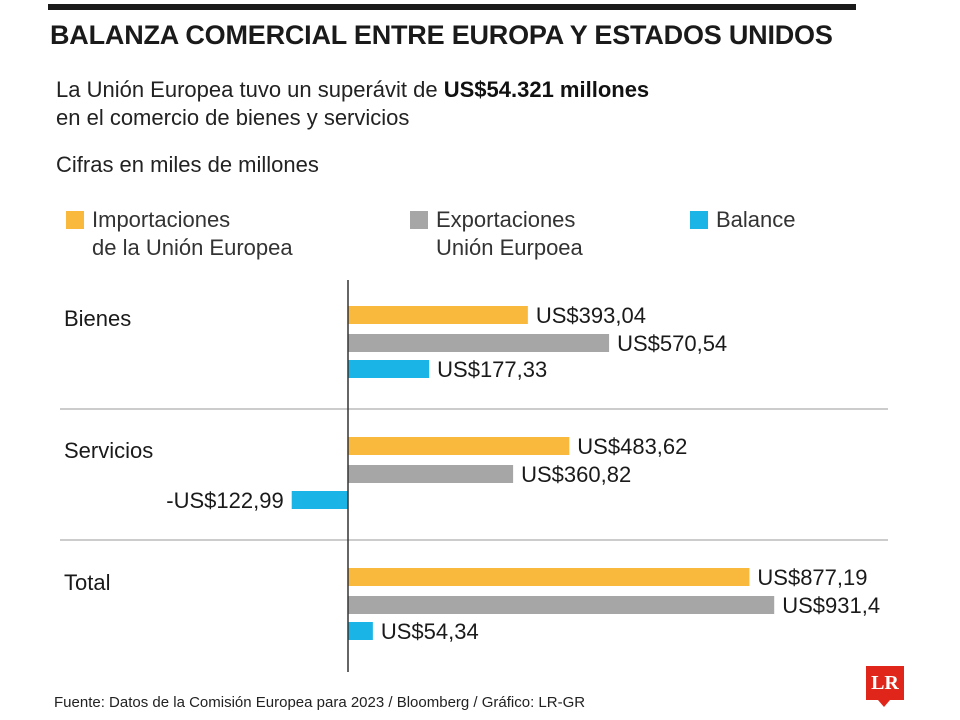 Image resolution: width=960 pixels, height=720 pixels. What do you see at coordinates (506, 219) in the screenshot?
I see `legend-label-line1: Exportaciones` at bounding box center [506, 219].